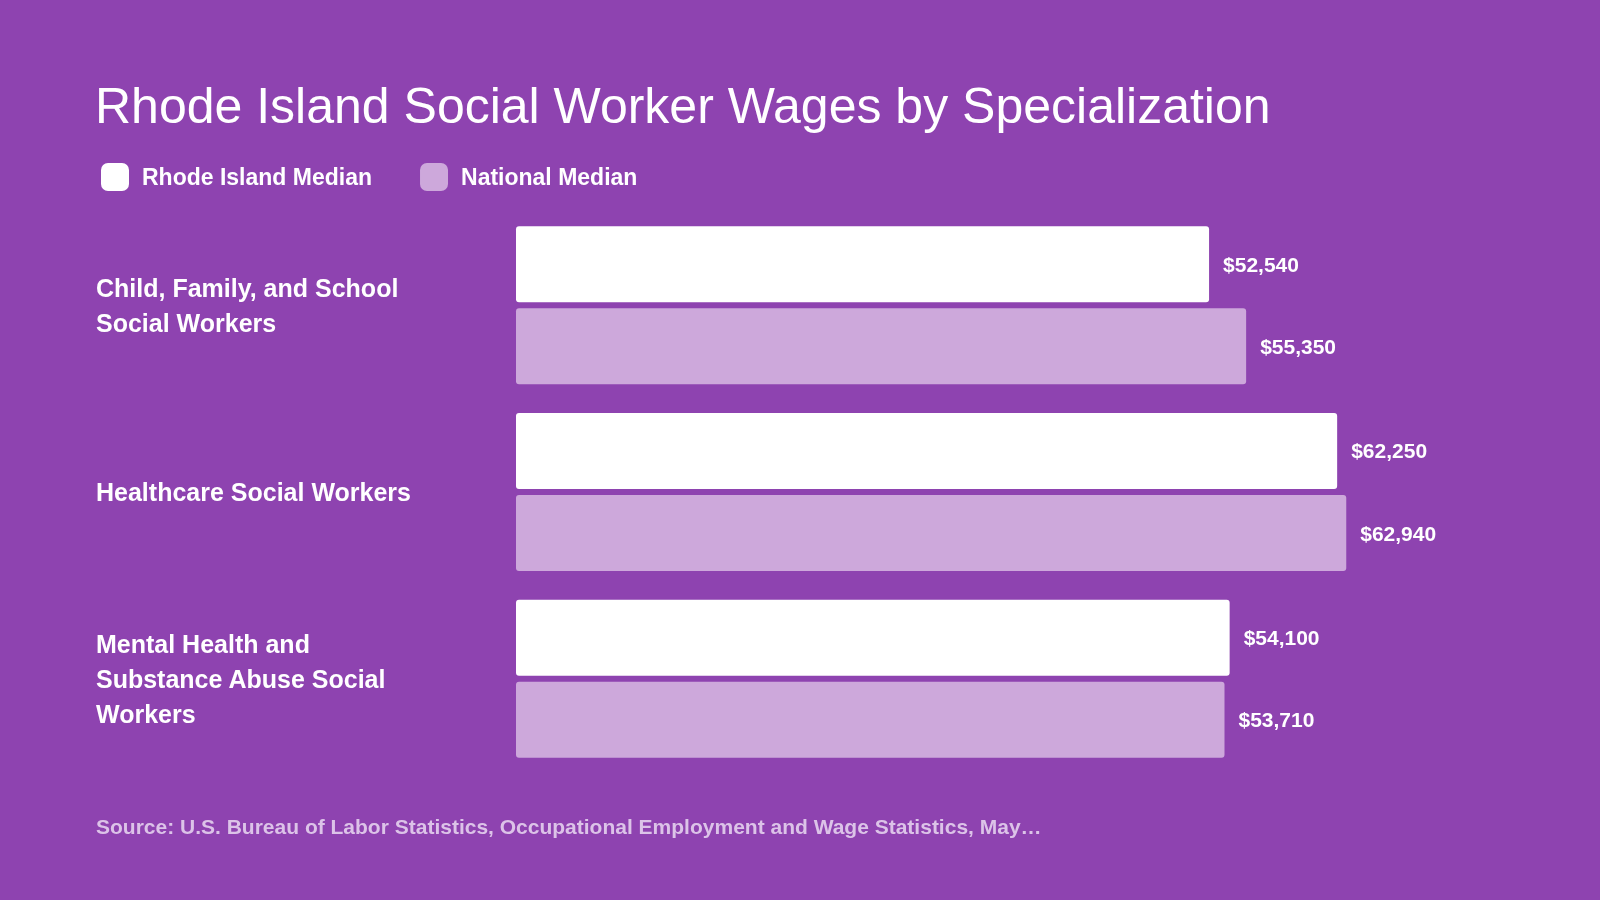 The image size is (1600, 900). What do you see at coordinates (1398, 533) in the screenshot?
I see `data-label: $62,940` at bounding box center [1398, 533].